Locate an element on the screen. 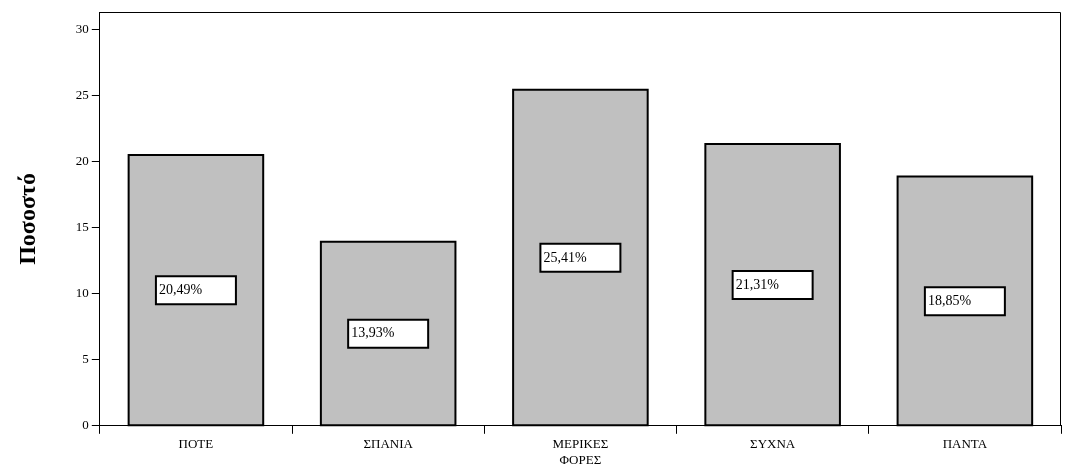 Image resolution: width=1078 pixels, height=475 pixels. y-axis-title: Ποσοστό is located at coordinates (26, 218).